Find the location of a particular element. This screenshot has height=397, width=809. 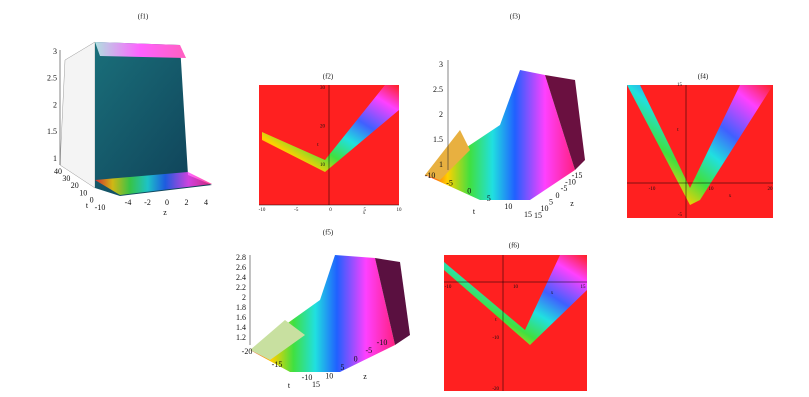

t-tick-label: 5 is located at coordinates (489, 198).